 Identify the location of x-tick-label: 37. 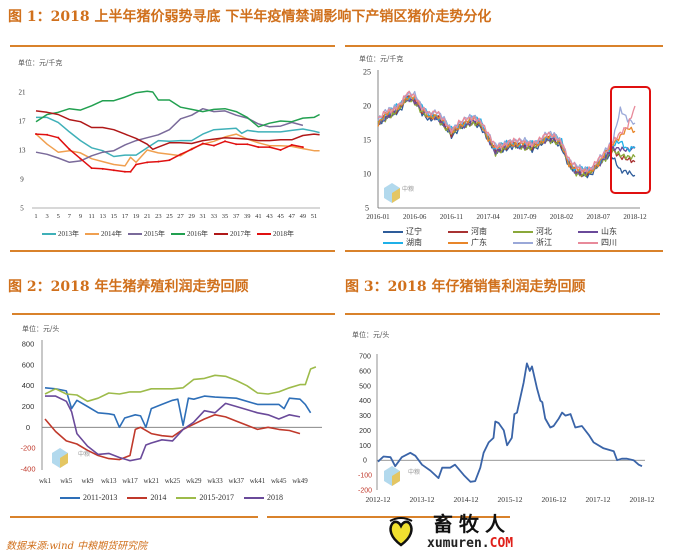
(236, 216).